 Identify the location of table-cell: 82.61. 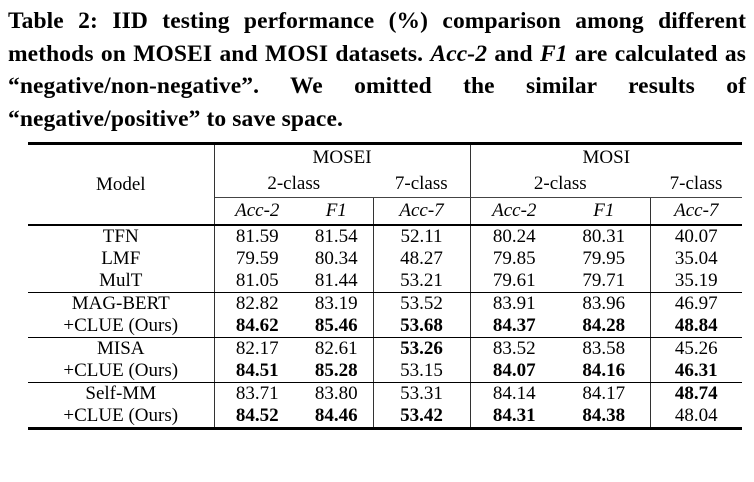
(337, 348).